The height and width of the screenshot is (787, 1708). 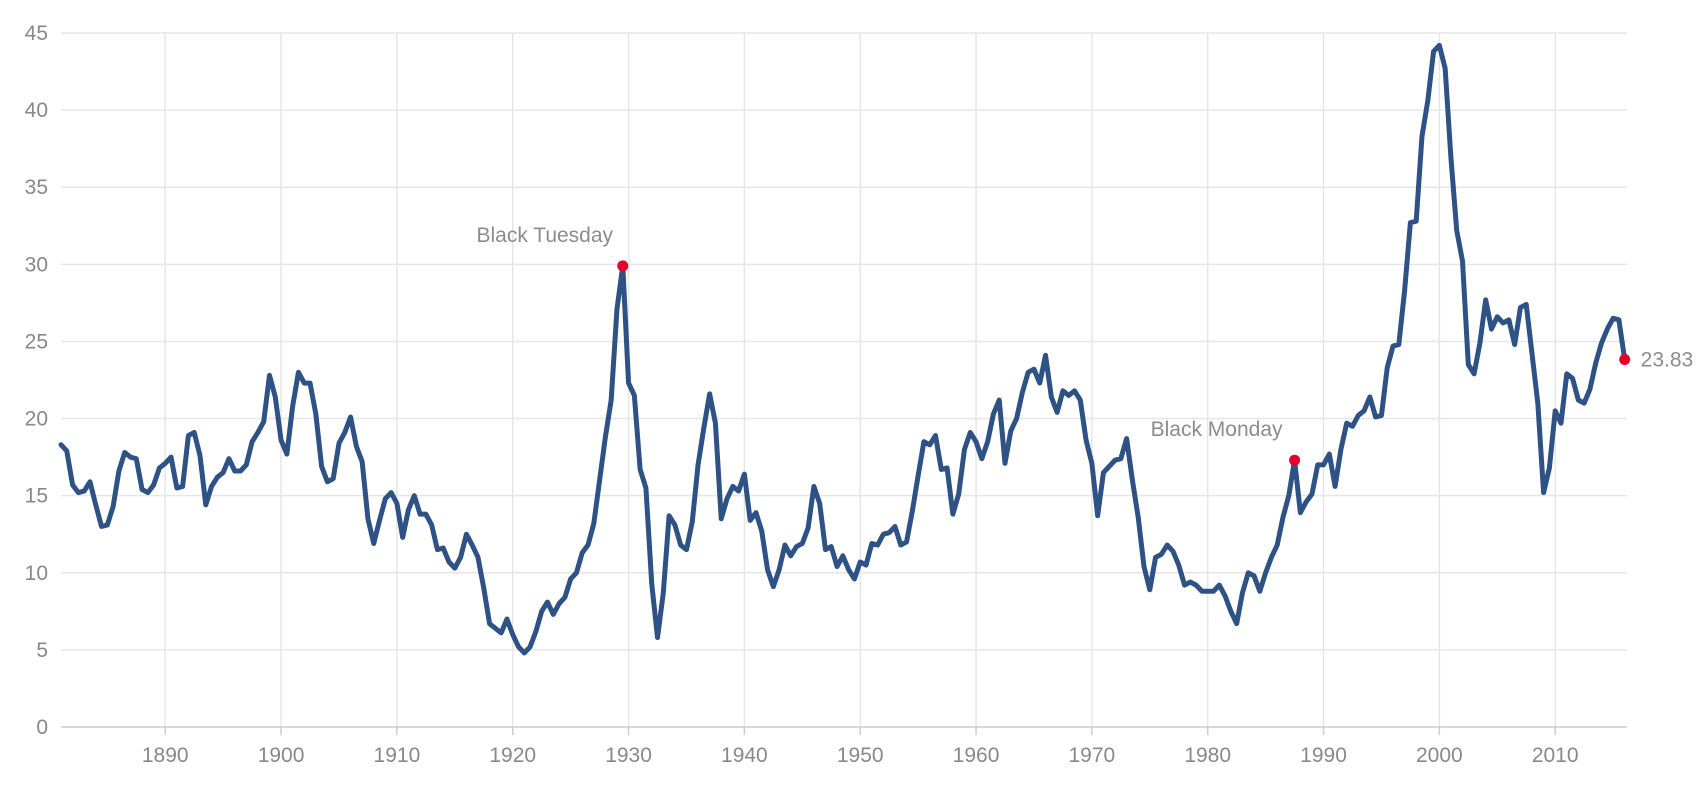 I want to click on y-tick-label: 25, so click(x=36, y=341).